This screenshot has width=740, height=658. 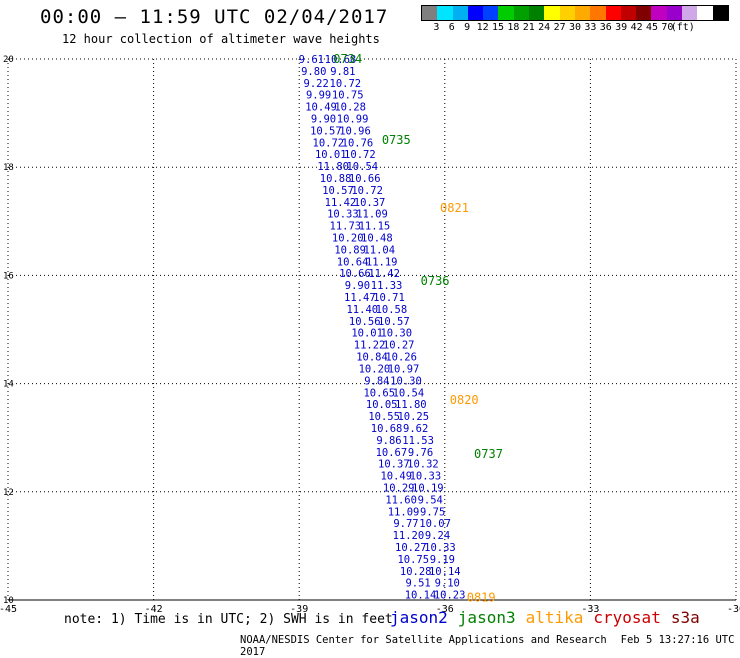 I want to click on legend-entry-jason2: jason2, so click(x=419, y=617).